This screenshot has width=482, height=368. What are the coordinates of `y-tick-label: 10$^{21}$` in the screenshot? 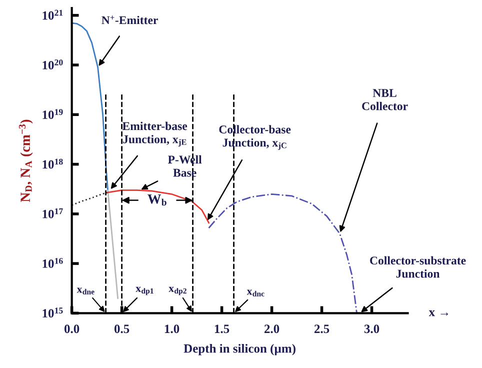 It's located at (52, 15).